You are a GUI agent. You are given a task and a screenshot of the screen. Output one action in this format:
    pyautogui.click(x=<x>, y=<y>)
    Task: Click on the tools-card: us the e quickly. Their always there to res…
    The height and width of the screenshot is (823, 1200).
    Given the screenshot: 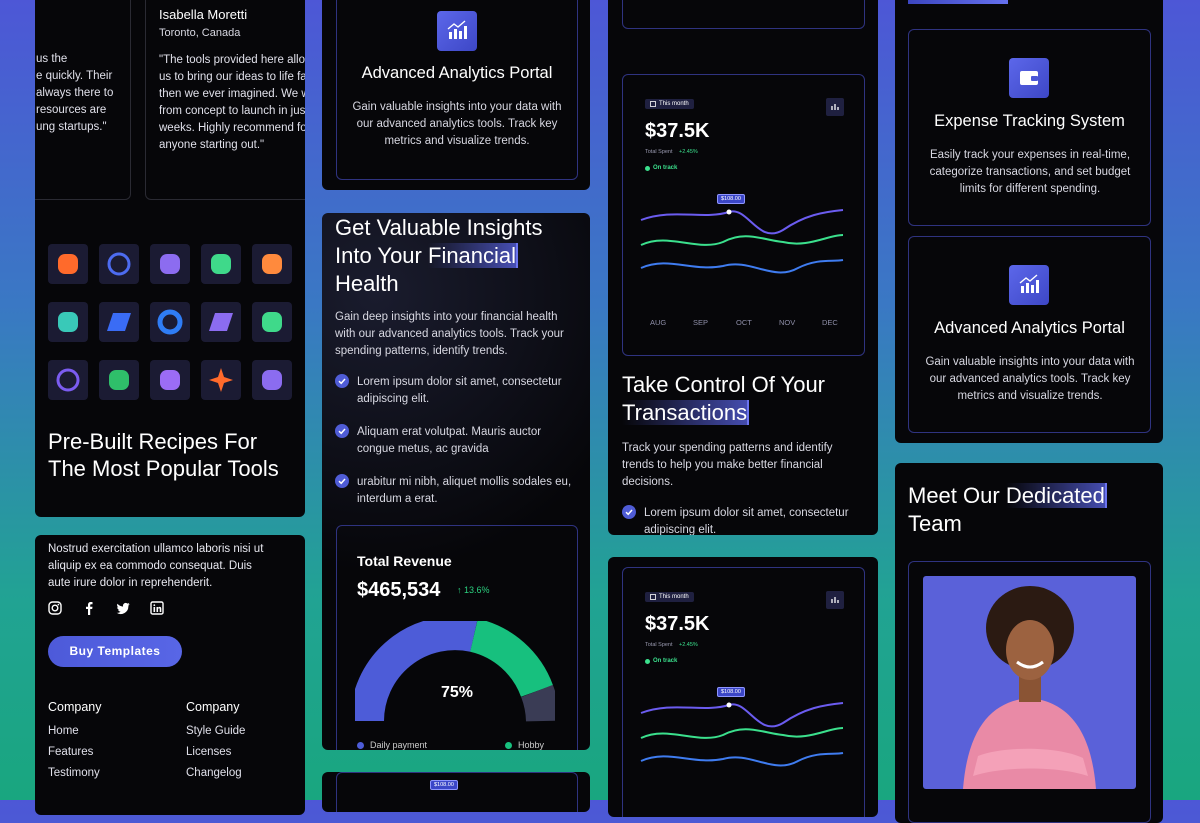 What is the action you would take?
    pyautogui.click(x=170, y=258)
    